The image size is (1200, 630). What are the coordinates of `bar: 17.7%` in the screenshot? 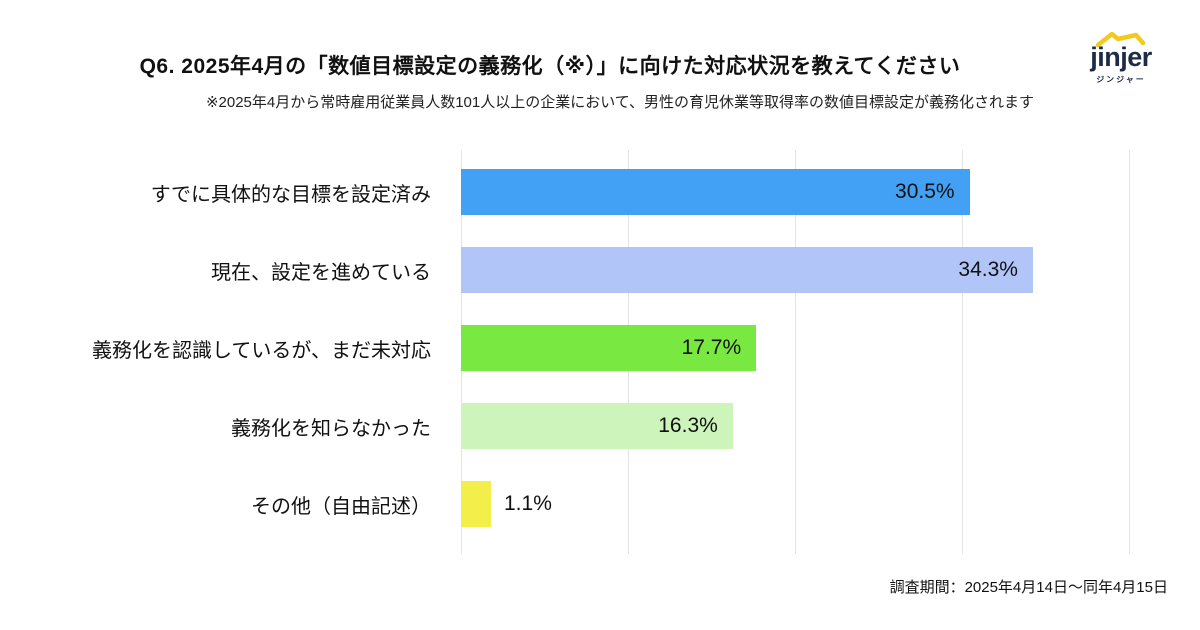 It's located at (609, 348).